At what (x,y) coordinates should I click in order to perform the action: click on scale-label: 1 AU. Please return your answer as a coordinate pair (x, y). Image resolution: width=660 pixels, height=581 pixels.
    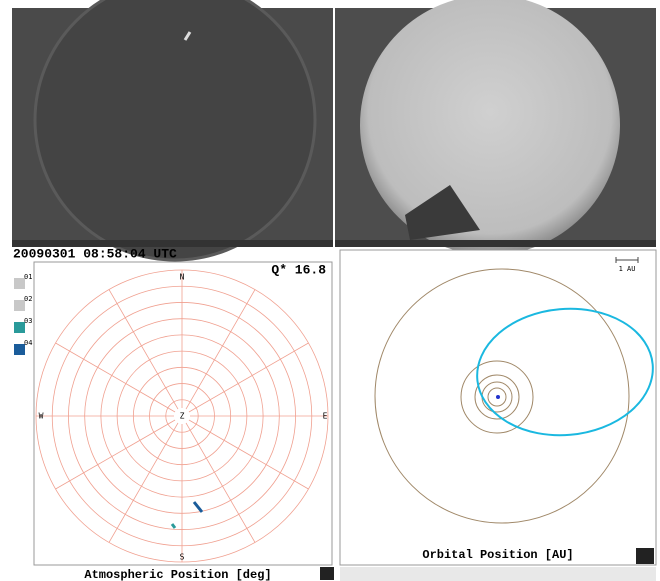
    Looking at the image, I should click on (627, 269).